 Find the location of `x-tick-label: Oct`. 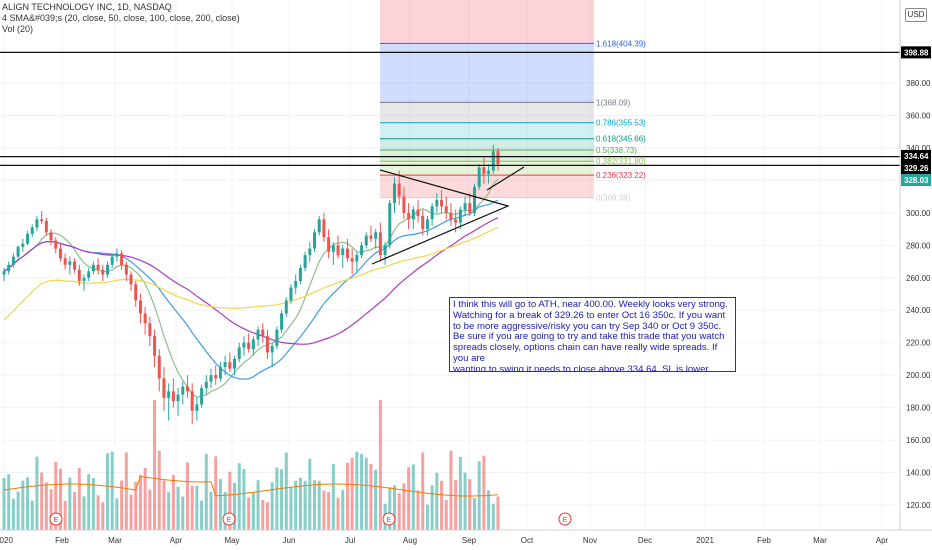

x-tick-label: Oct is located at coordinates (527, 540).